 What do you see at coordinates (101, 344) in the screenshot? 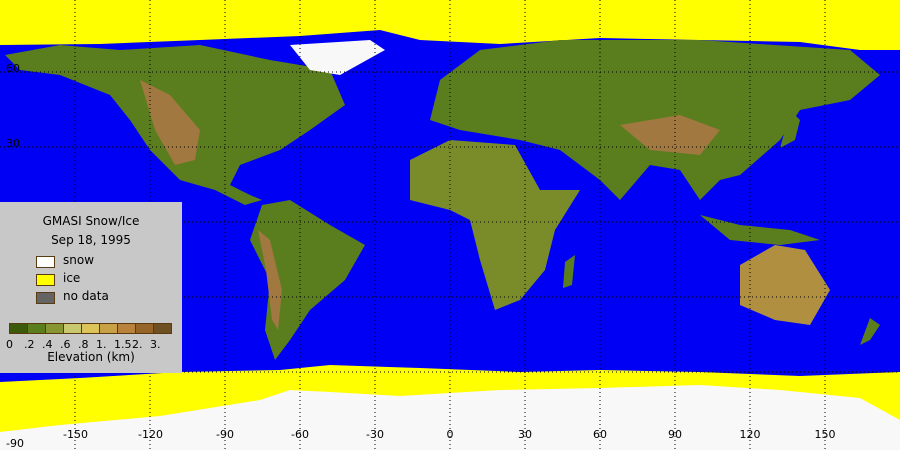
I see `colorbar-tick-label: 1.` at bounding box center [101, 344].